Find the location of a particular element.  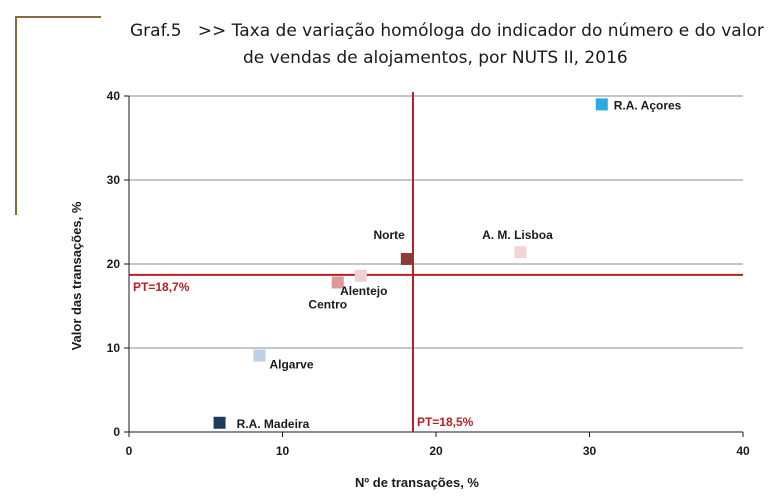

point-algarve is located at coordinates (259, 355).